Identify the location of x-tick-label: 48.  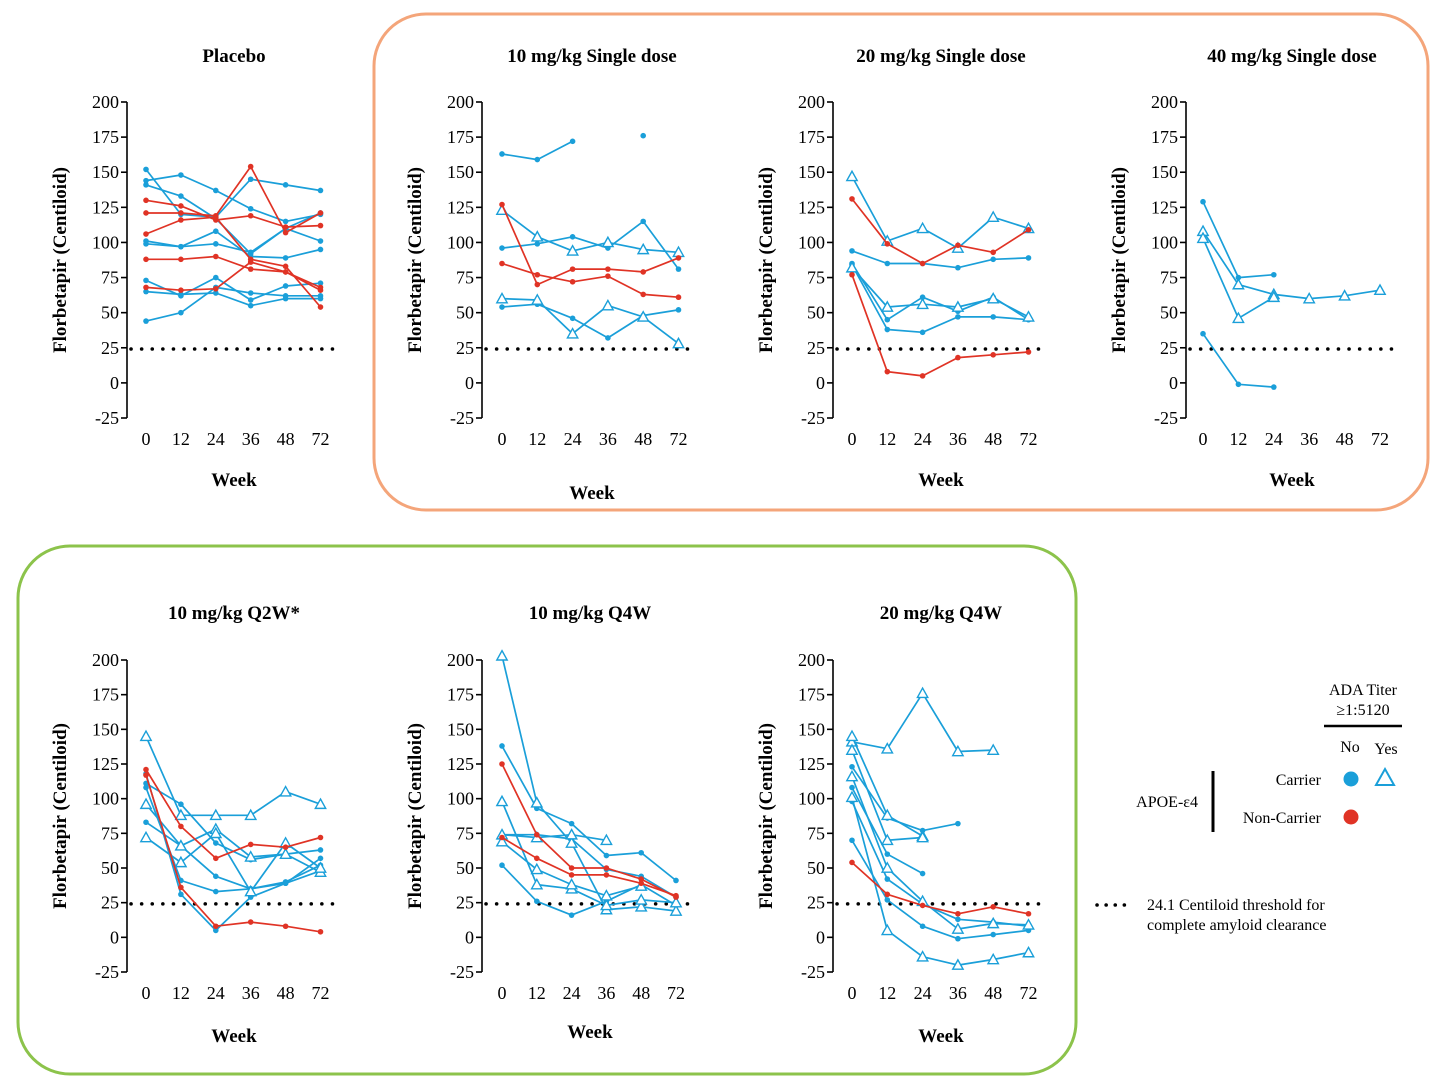
(1345, 439).